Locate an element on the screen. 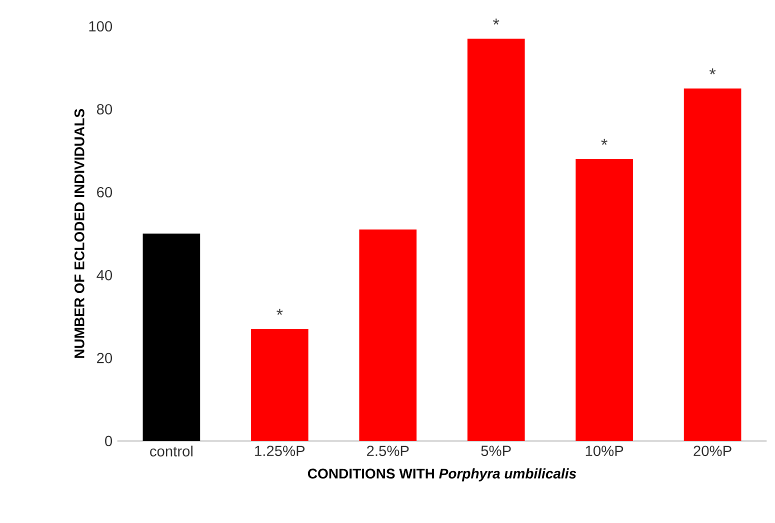 Image resolution: width=775 pixels, height=523 pixels. y-tick-label: 80 is located at coordinates (104, 109).